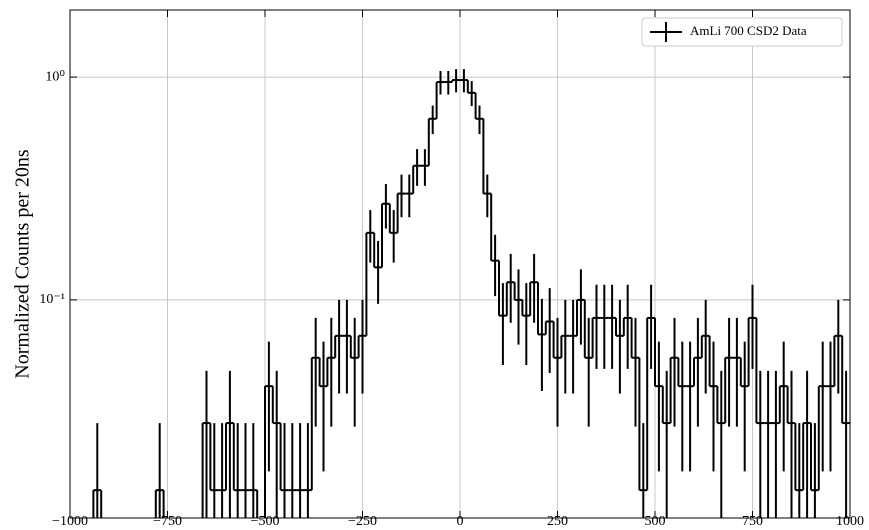 This screenshot has width=869, height=530. Describe the element at coordinates (655, 521) in the screenshot. I see `x-tick-label: 500` at that location.